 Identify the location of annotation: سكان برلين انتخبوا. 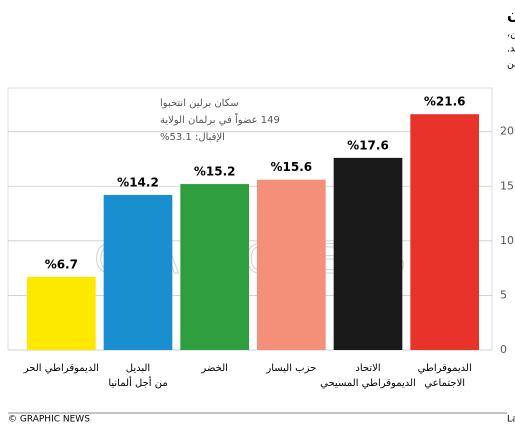
(199, 103).